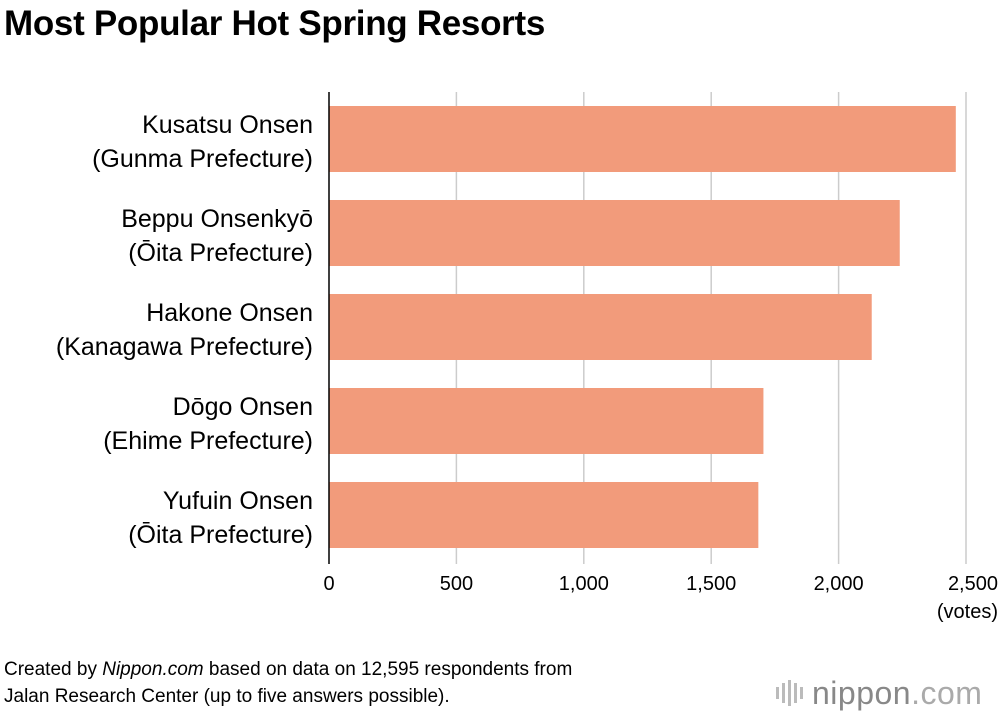  Describe the element at coordinates (584, 584) in the screenshot. I see `x-tick-label-2: 1,000` at that location.